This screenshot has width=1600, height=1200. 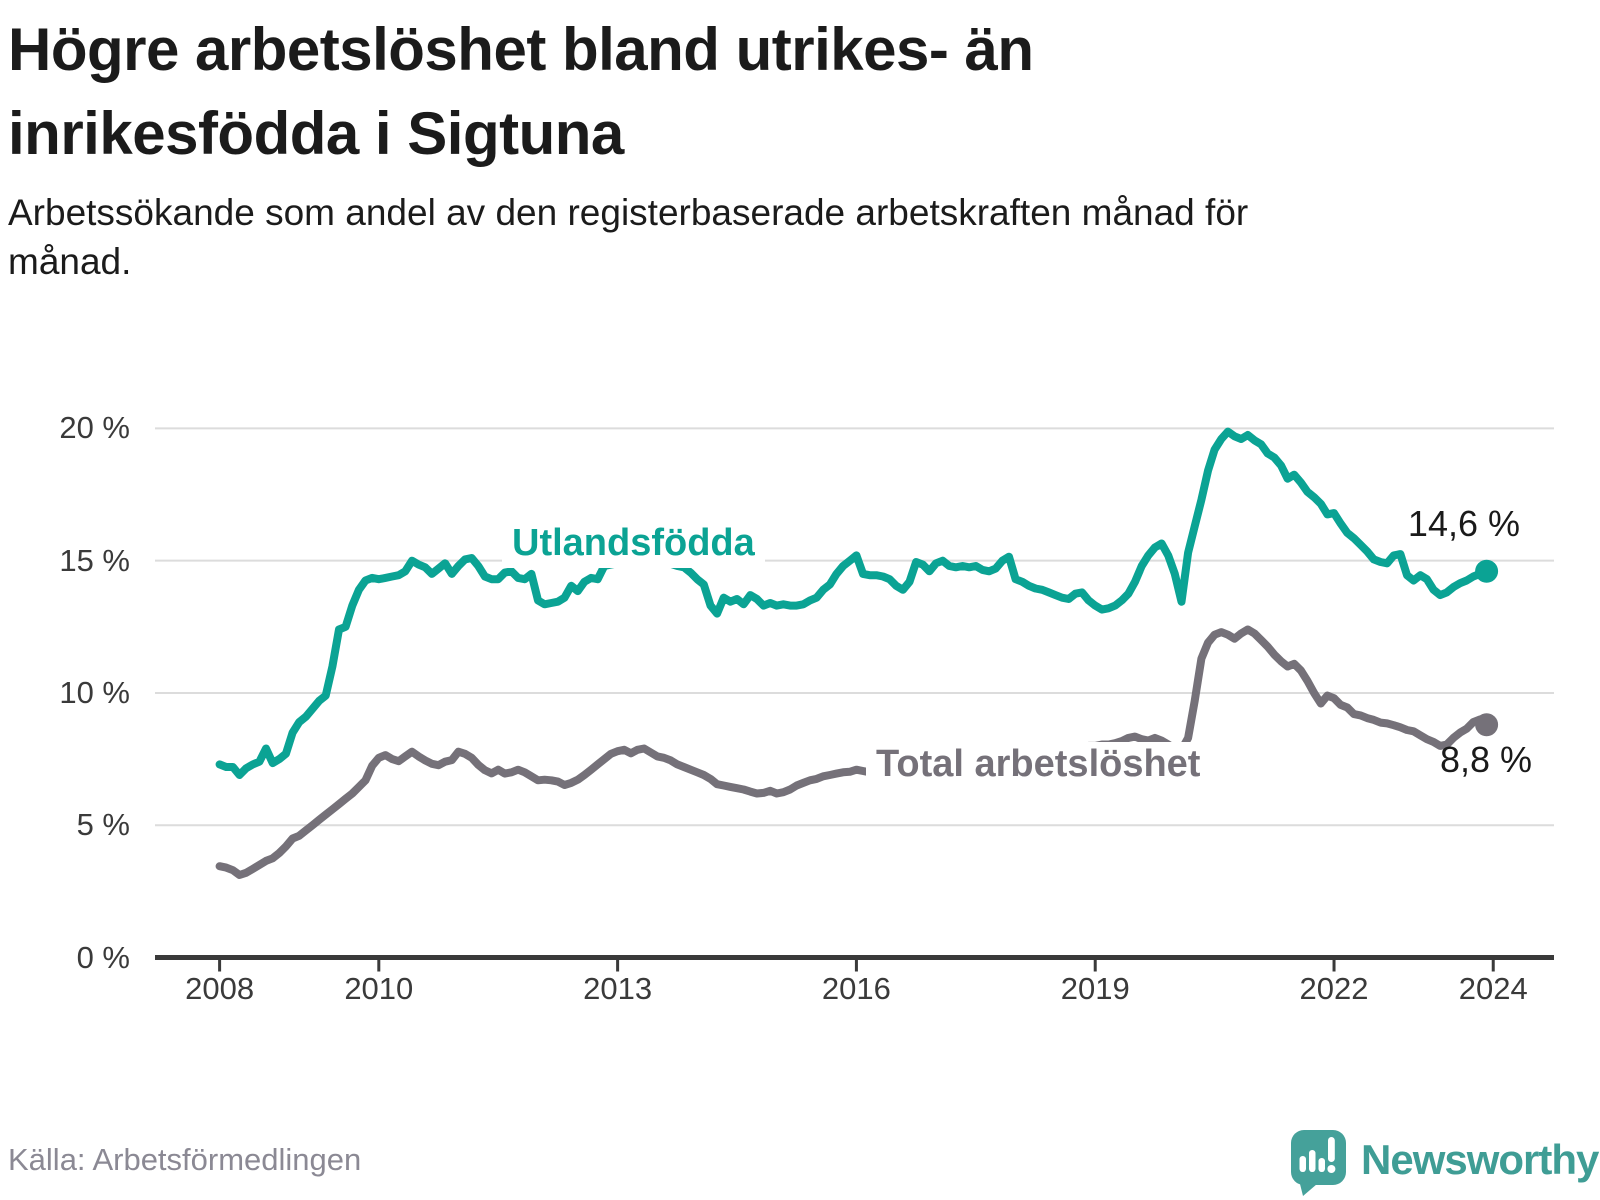 I want to click on y-axis-label: 20 %, so click(x=94, y=428).